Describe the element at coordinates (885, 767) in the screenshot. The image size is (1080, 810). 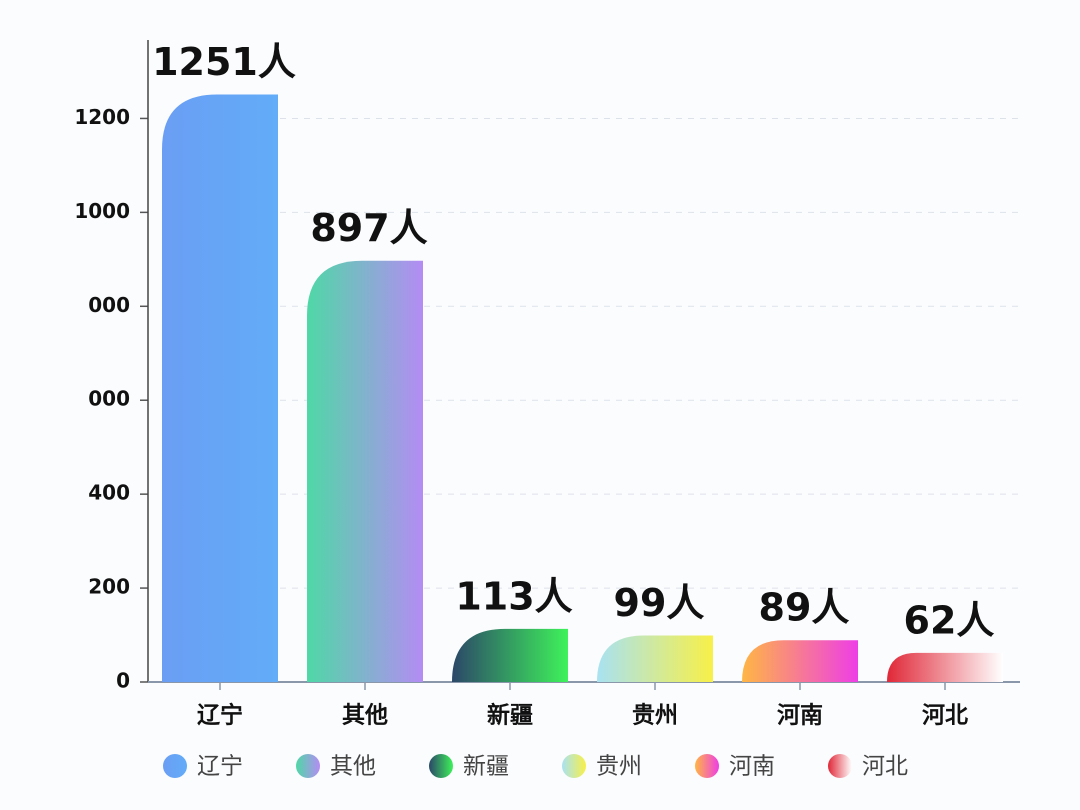
I see `legend-label: 河北` at that location.